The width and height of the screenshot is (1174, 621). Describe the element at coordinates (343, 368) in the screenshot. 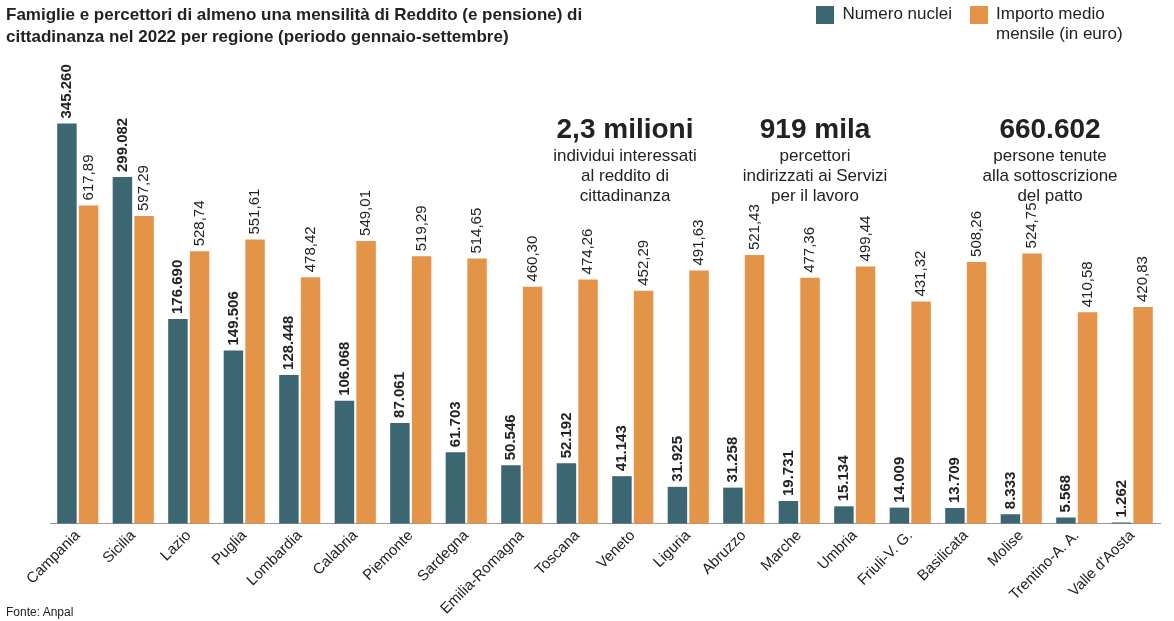

I see `data-label: 106.068` at that location.